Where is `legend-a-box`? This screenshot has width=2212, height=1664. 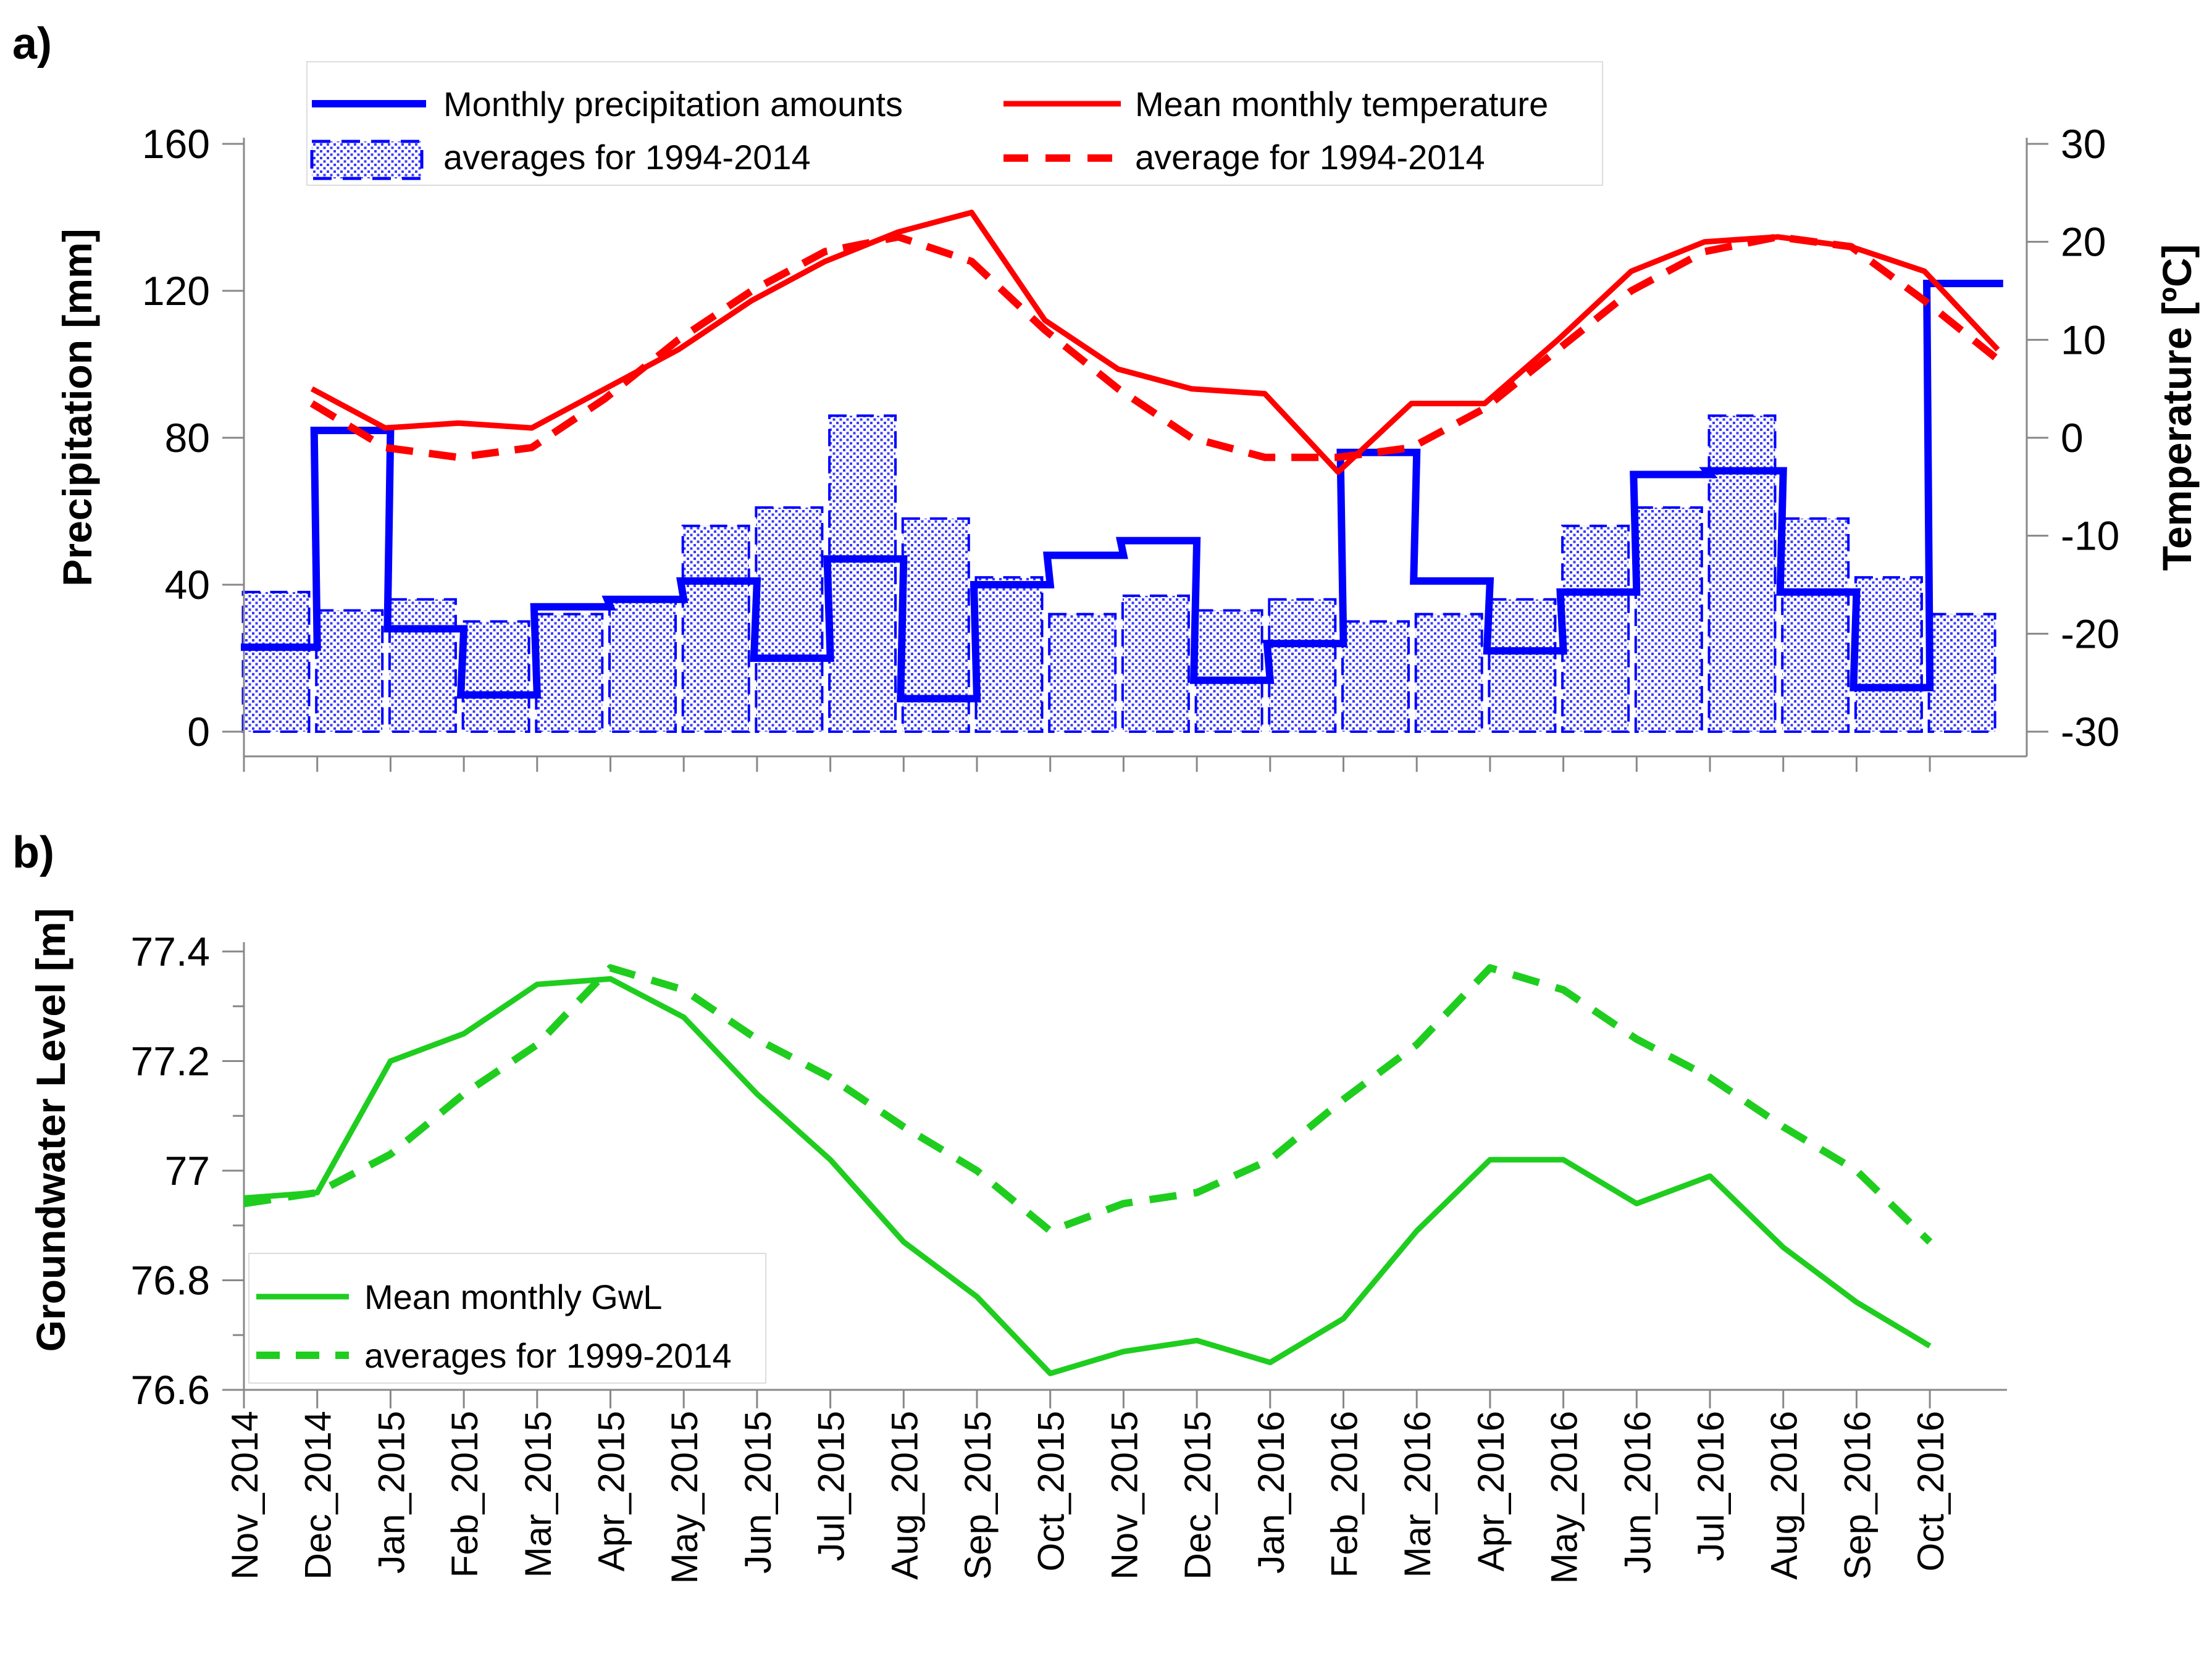 legend-a-box is located at coordinates (955, 123).